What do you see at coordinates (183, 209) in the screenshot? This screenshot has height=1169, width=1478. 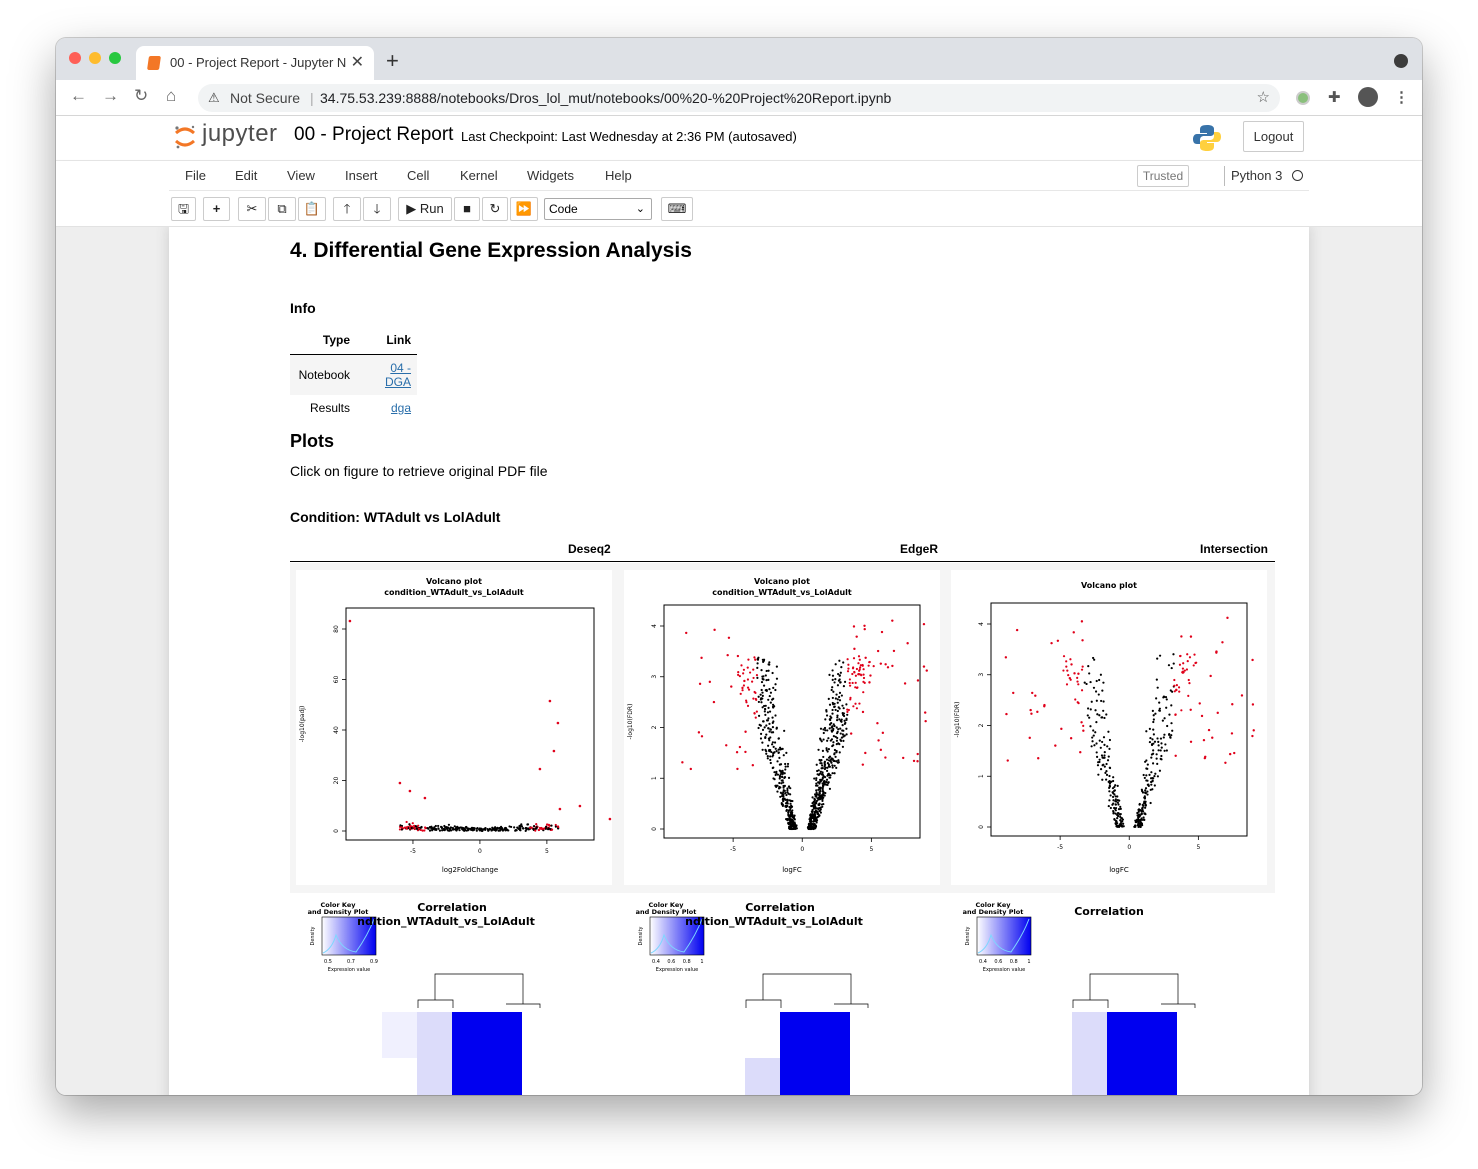 I see `save-button: 🖫` at bounding box center [183, 209].